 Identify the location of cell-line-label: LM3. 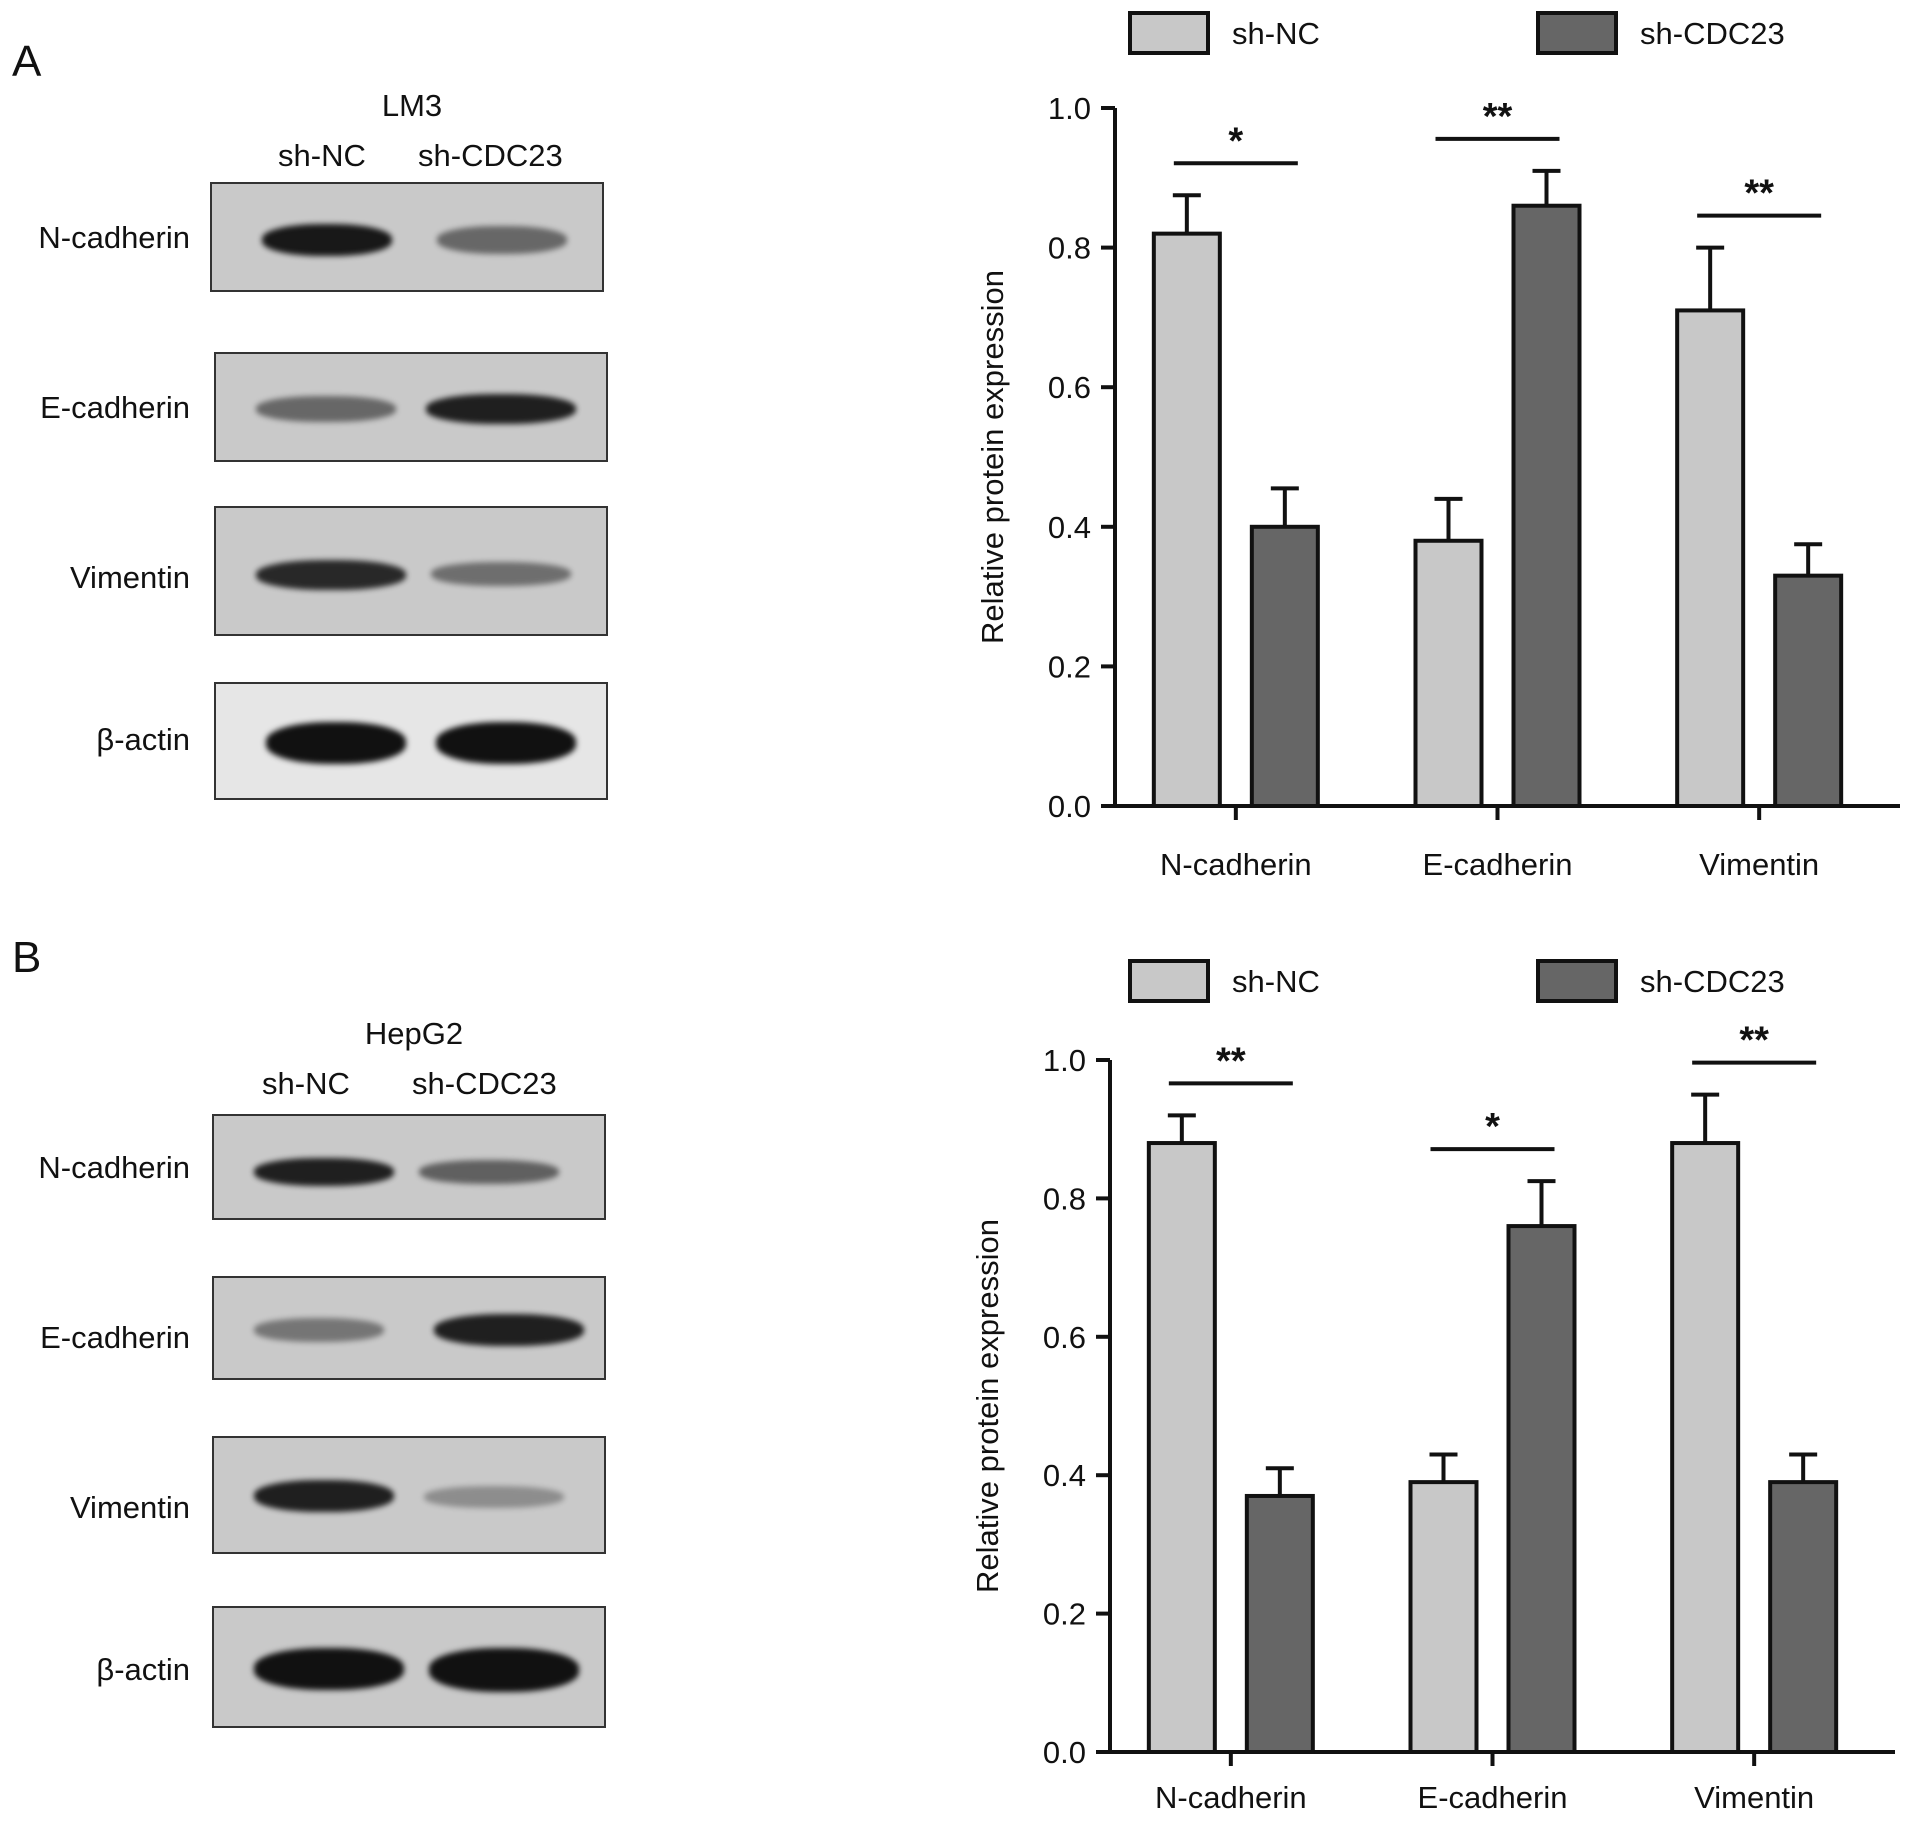
(412, 105).